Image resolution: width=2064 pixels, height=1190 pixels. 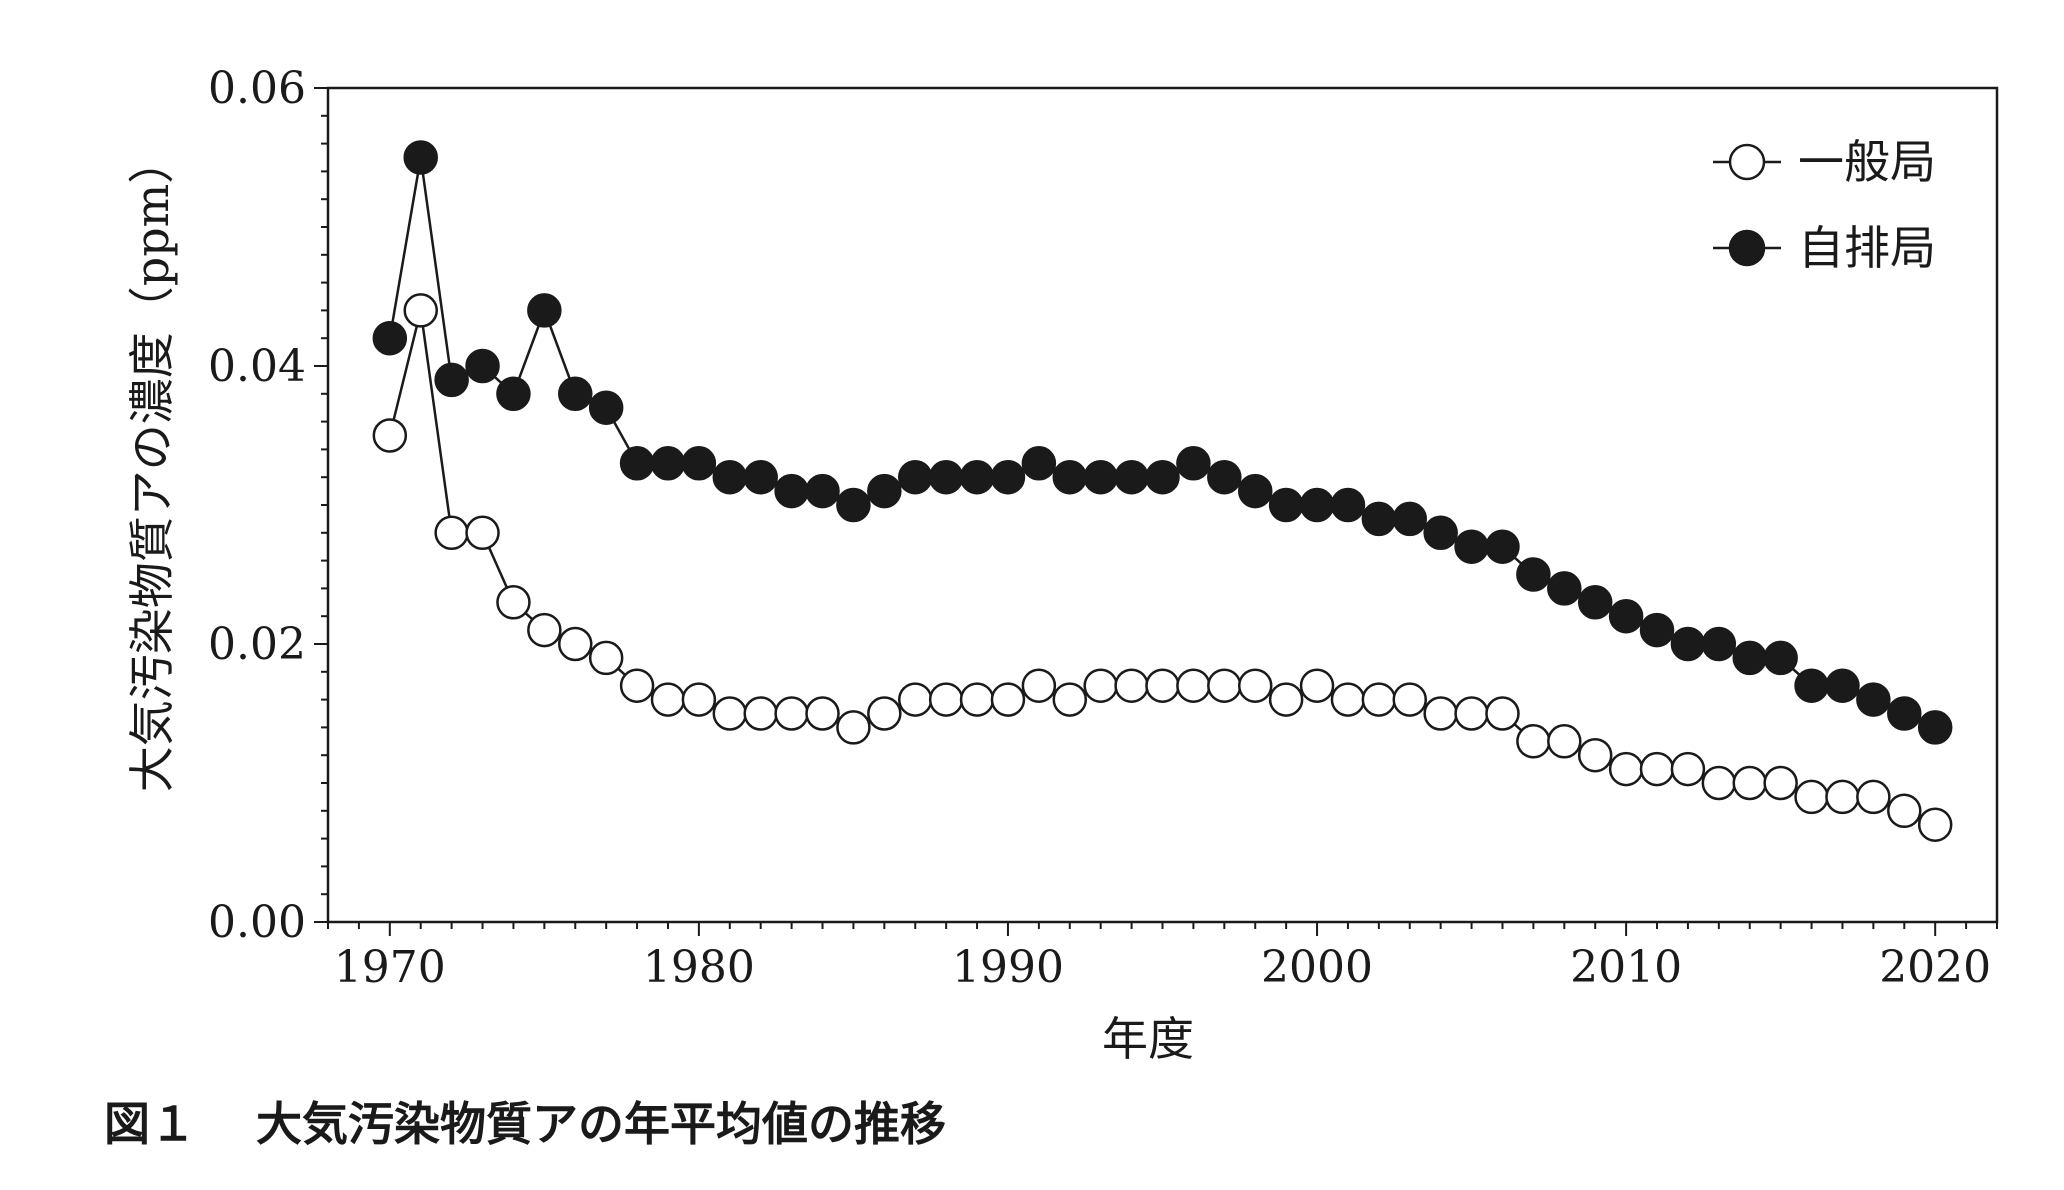 I want to click on legend-label-roadside: 自排局, so click(x=1867, y=248).